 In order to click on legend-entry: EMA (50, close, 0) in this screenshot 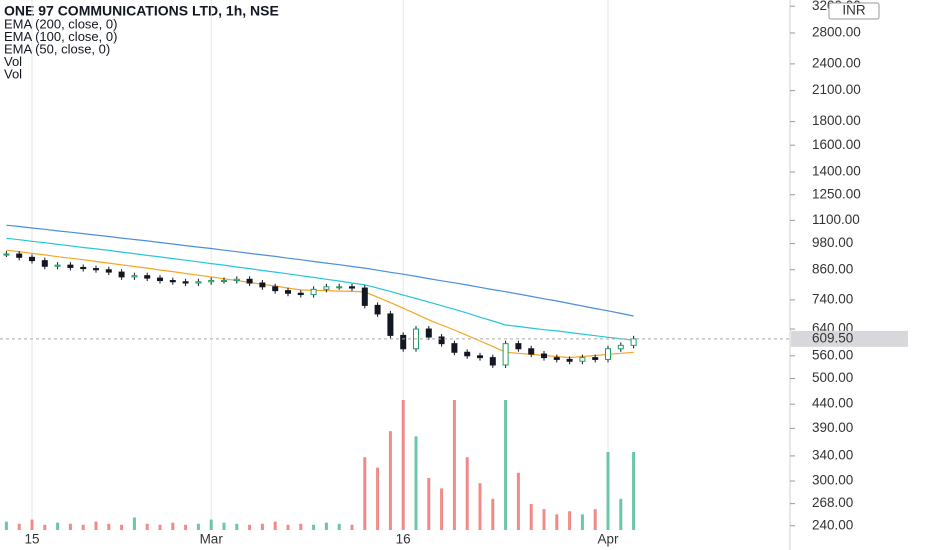, I will do `click(57, 48)`.